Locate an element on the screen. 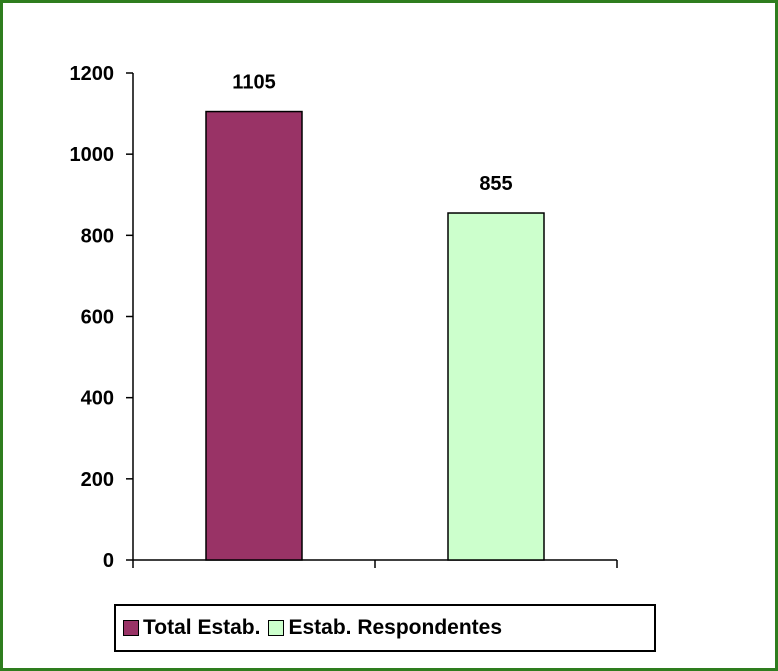  legend-label-respondentes: Estab. Respondentes is located at coordinates (395, 627).